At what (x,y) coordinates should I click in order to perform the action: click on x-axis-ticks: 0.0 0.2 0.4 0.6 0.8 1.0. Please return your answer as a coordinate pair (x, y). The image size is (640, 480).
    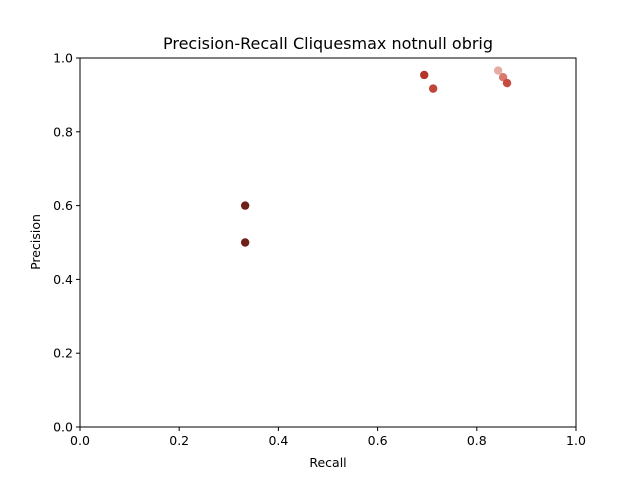
    Looking at the image, I should click on (328, 437).